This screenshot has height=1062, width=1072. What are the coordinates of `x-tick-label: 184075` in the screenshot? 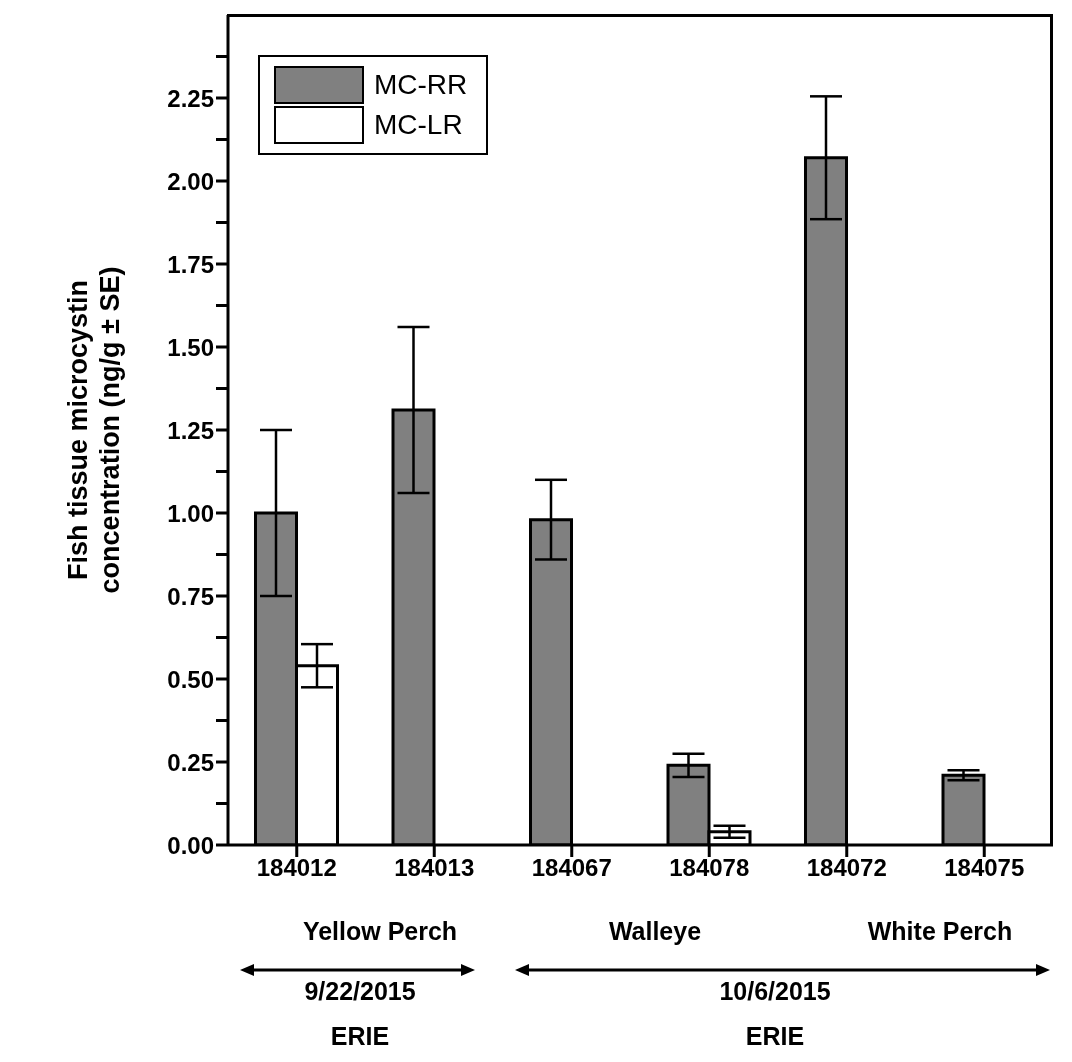 It's located at (984, 868).